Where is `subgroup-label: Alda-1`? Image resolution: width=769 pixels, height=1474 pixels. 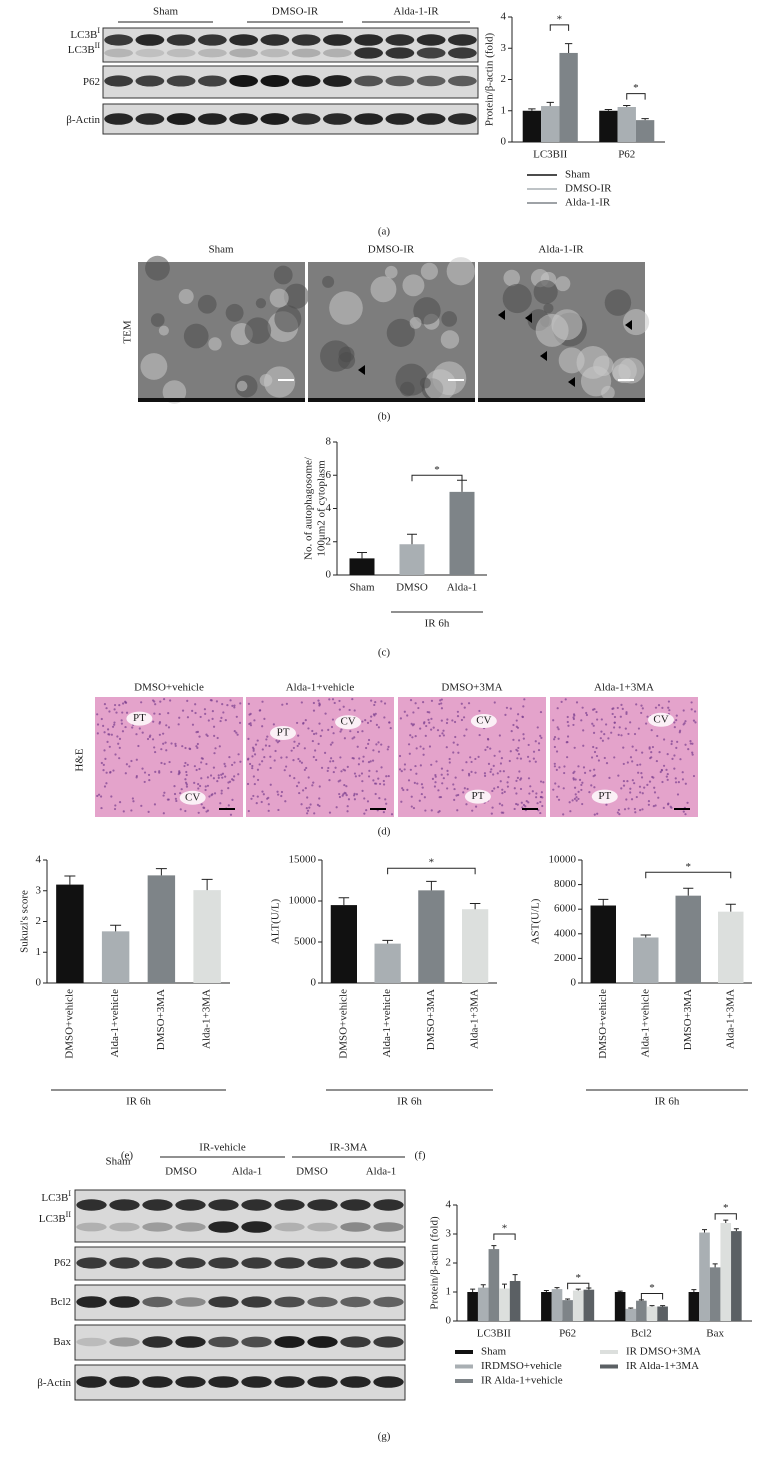 subgroup-label: Alda-1 is located at coordinates (381, 1172).